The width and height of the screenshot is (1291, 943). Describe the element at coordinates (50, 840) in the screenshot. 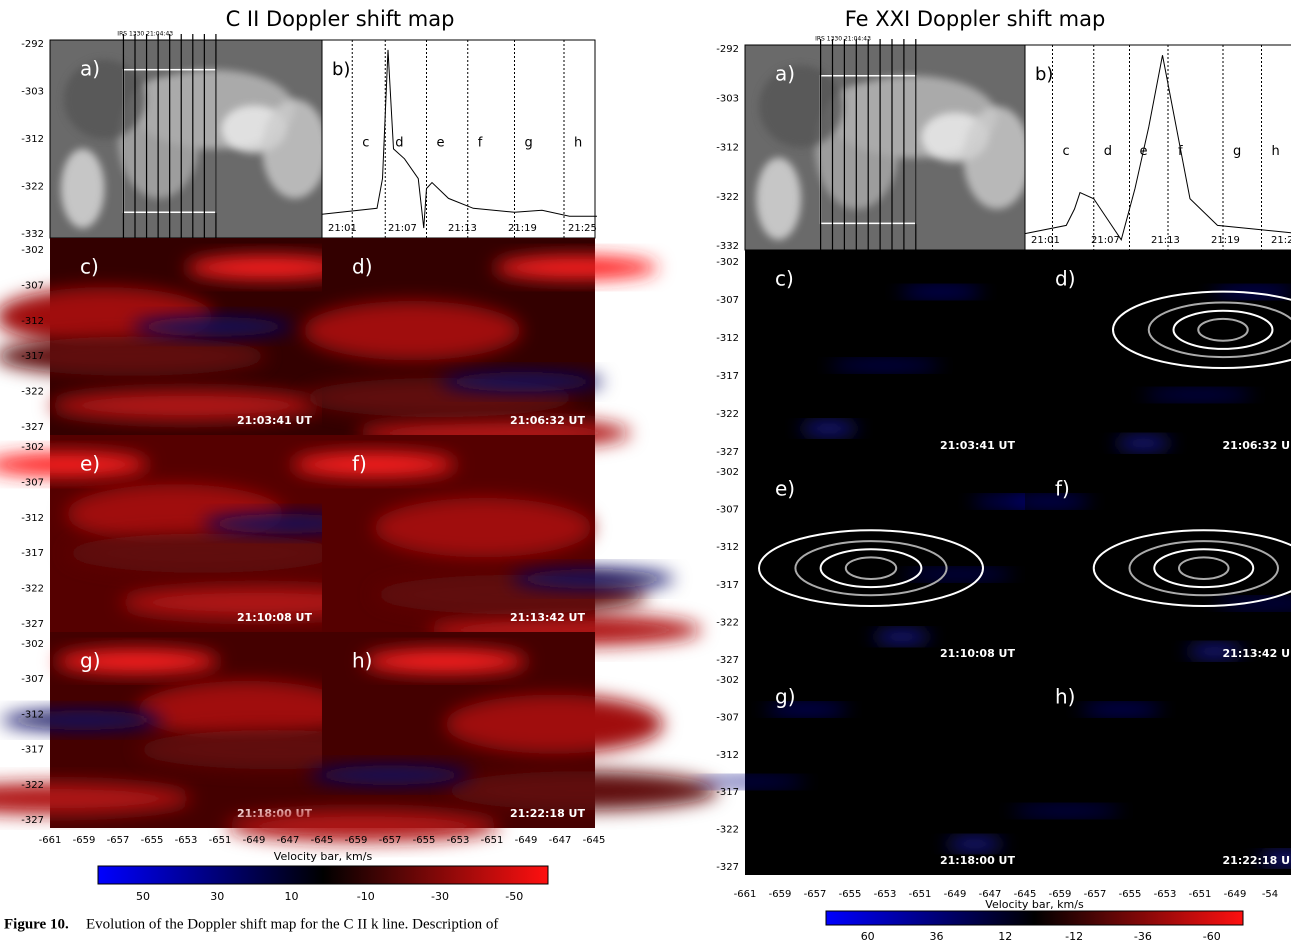

I see `x-tick-label: -661` at that location.